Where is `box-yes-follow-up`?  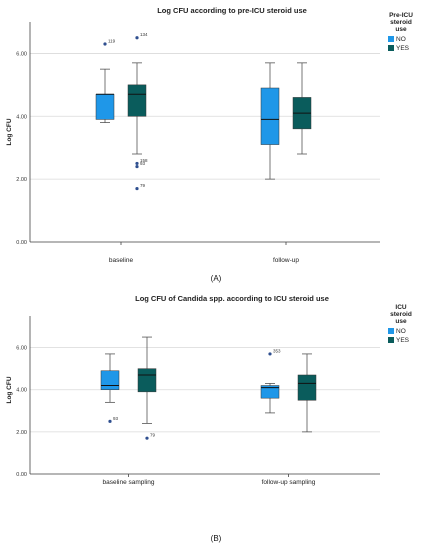 box-yes-follow-up is located at coordinates (302, 108).